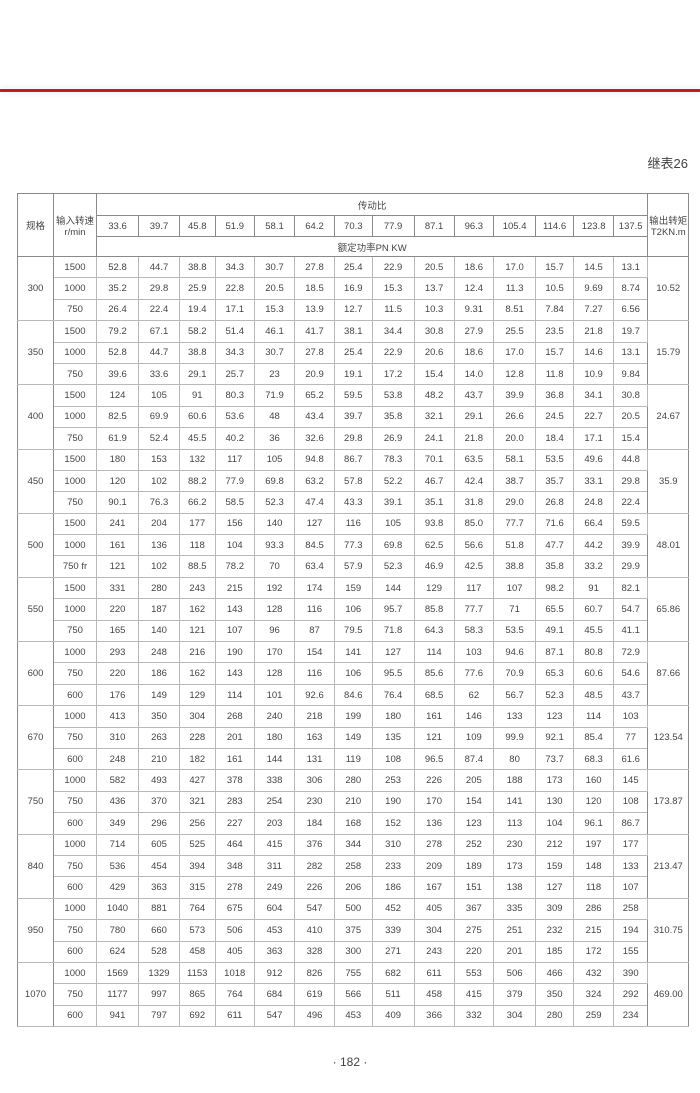  Describe the element at coordinates (159, 673) in the screenshot. I see `power-cell: 186` at that location.